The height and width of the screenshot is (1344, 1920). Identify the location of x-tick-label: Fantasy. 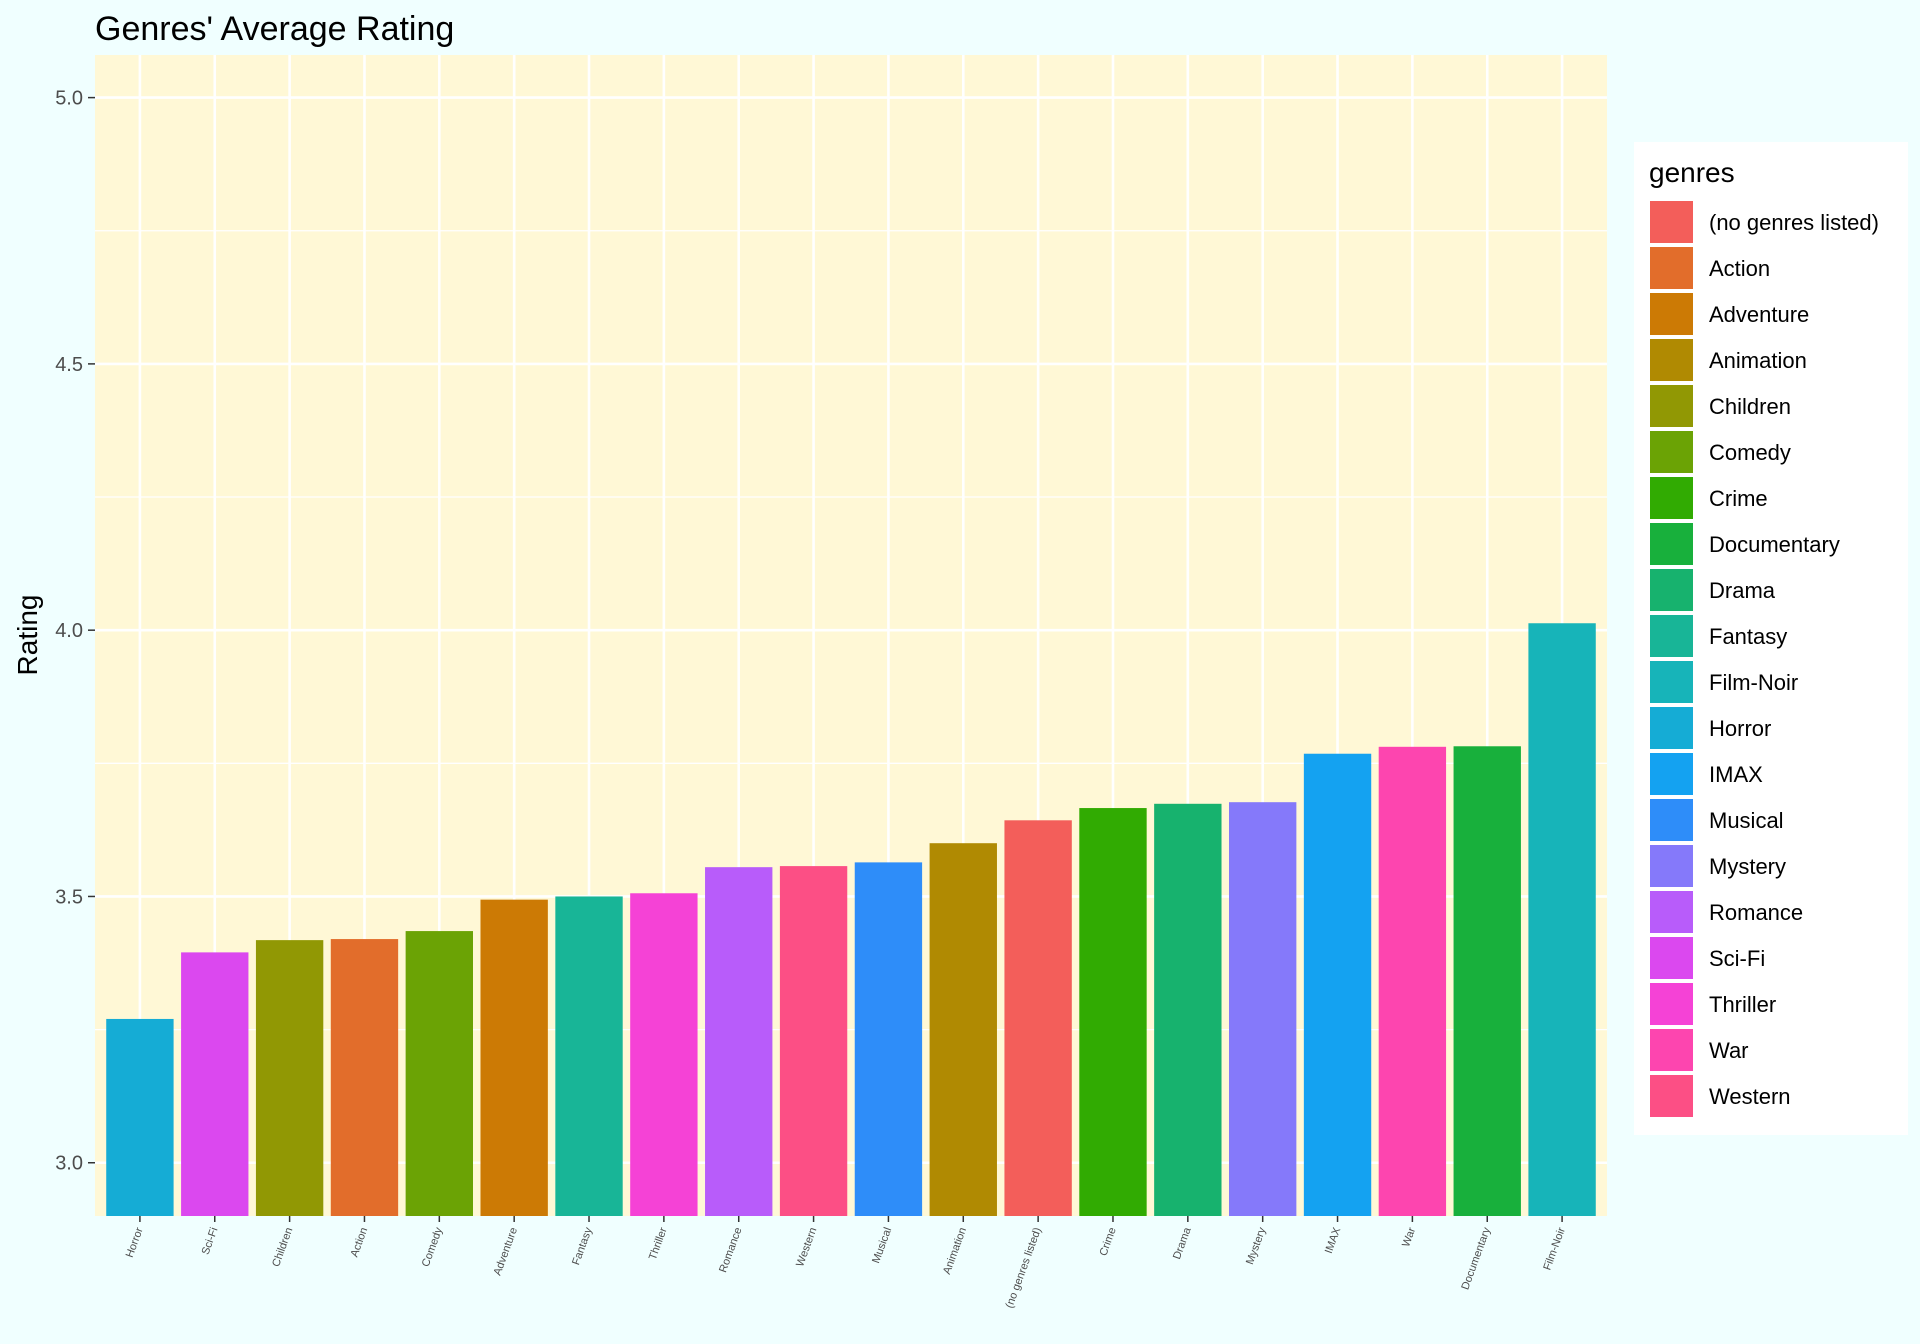
(582, 1245).